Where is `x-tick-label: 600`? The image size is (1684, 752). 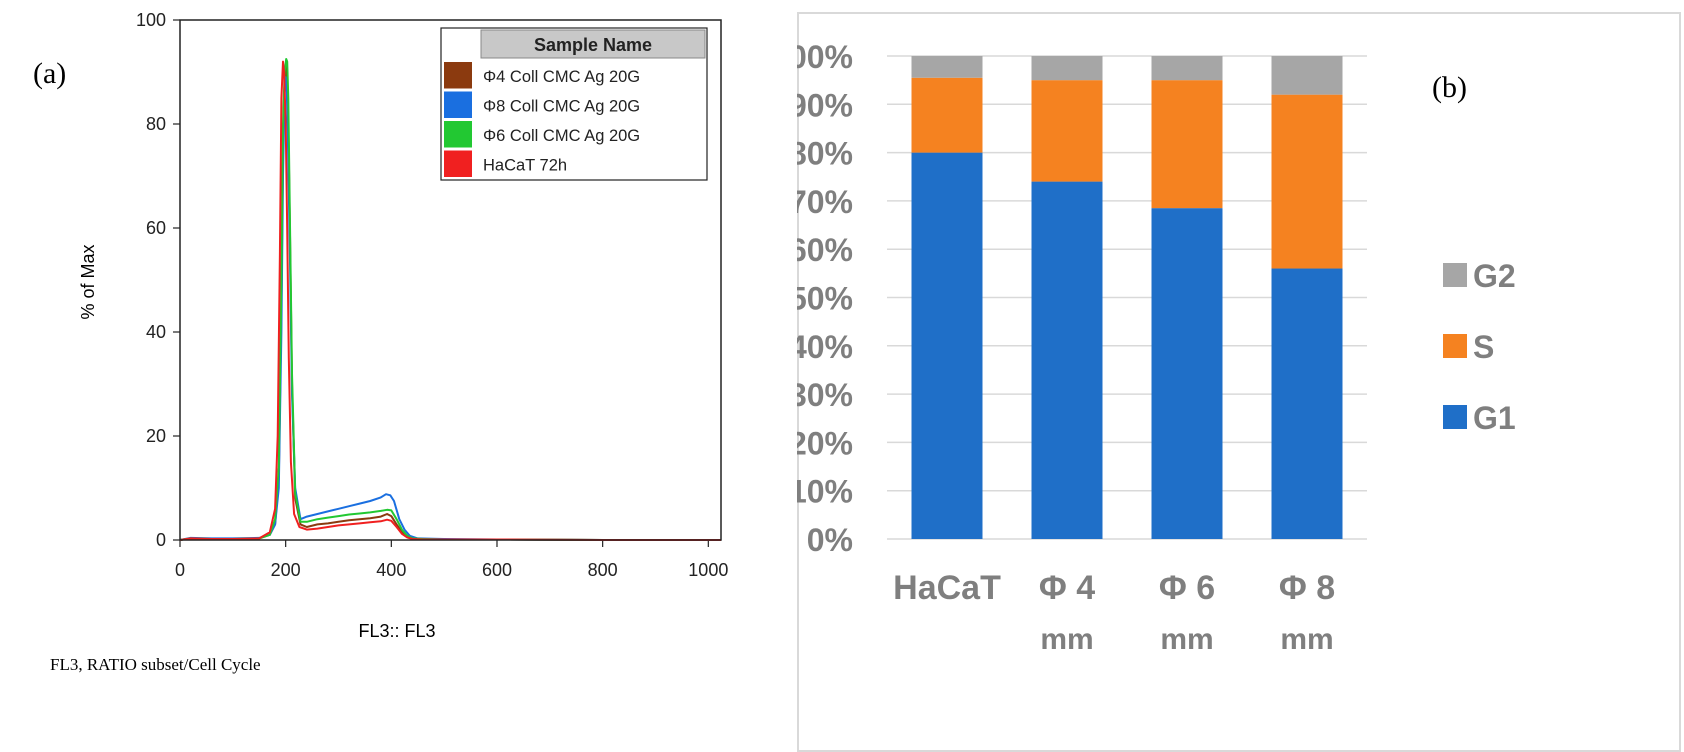
x-tick-label: 600 is located at coordinates (497, 570).